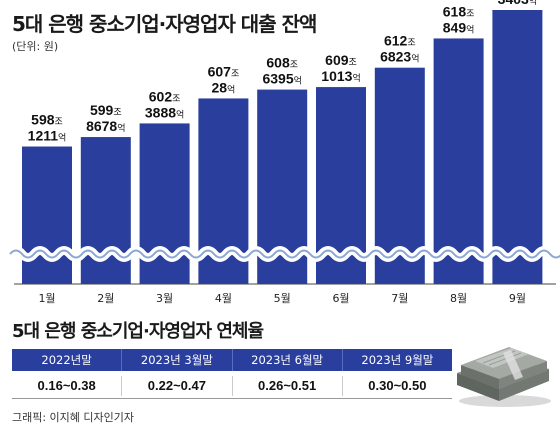 The height and width of the screenshot is (432, 560). I want to click on x-tick-label: 9월, so click(517, 298).